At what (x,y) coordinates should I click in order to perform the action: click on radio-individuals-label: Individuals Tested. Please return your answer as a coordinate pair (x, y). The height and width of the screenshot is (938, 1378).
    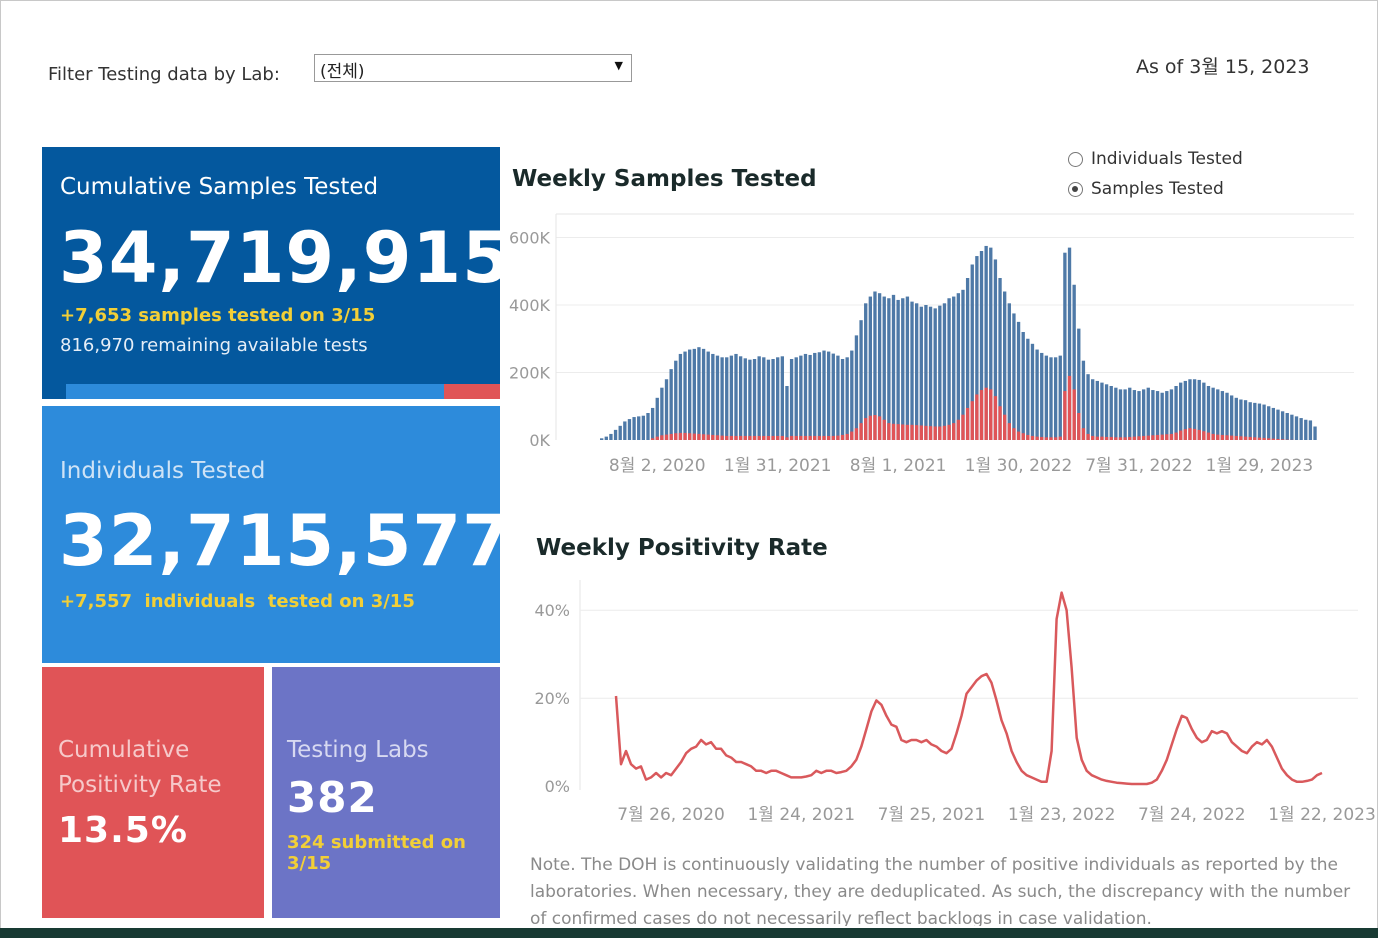
    Looking at the image, I should click on (1167, 159).